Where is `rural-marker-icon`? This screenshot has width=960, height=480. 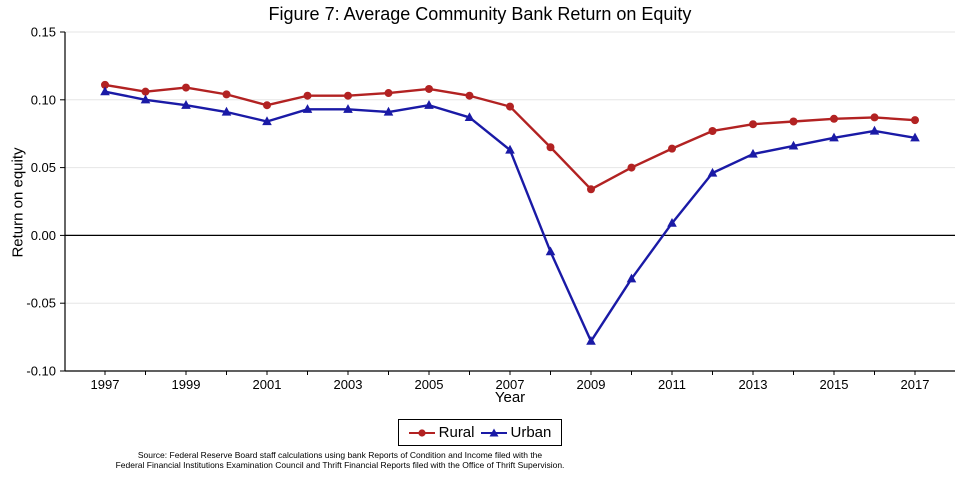 rural-marker-icon is located at coordinates (421, 432).